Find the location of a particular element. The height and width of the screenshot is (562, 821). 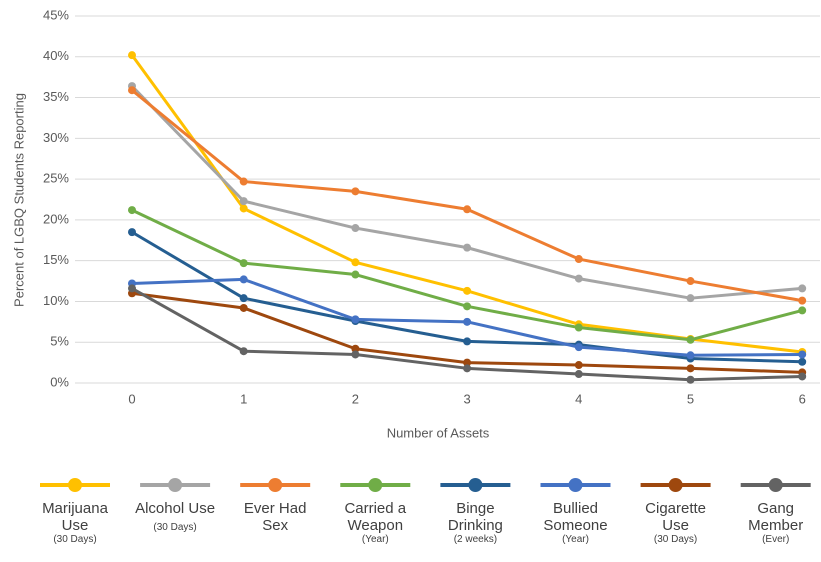

y-tick-label: 10% is located at coordinates (56, 300).